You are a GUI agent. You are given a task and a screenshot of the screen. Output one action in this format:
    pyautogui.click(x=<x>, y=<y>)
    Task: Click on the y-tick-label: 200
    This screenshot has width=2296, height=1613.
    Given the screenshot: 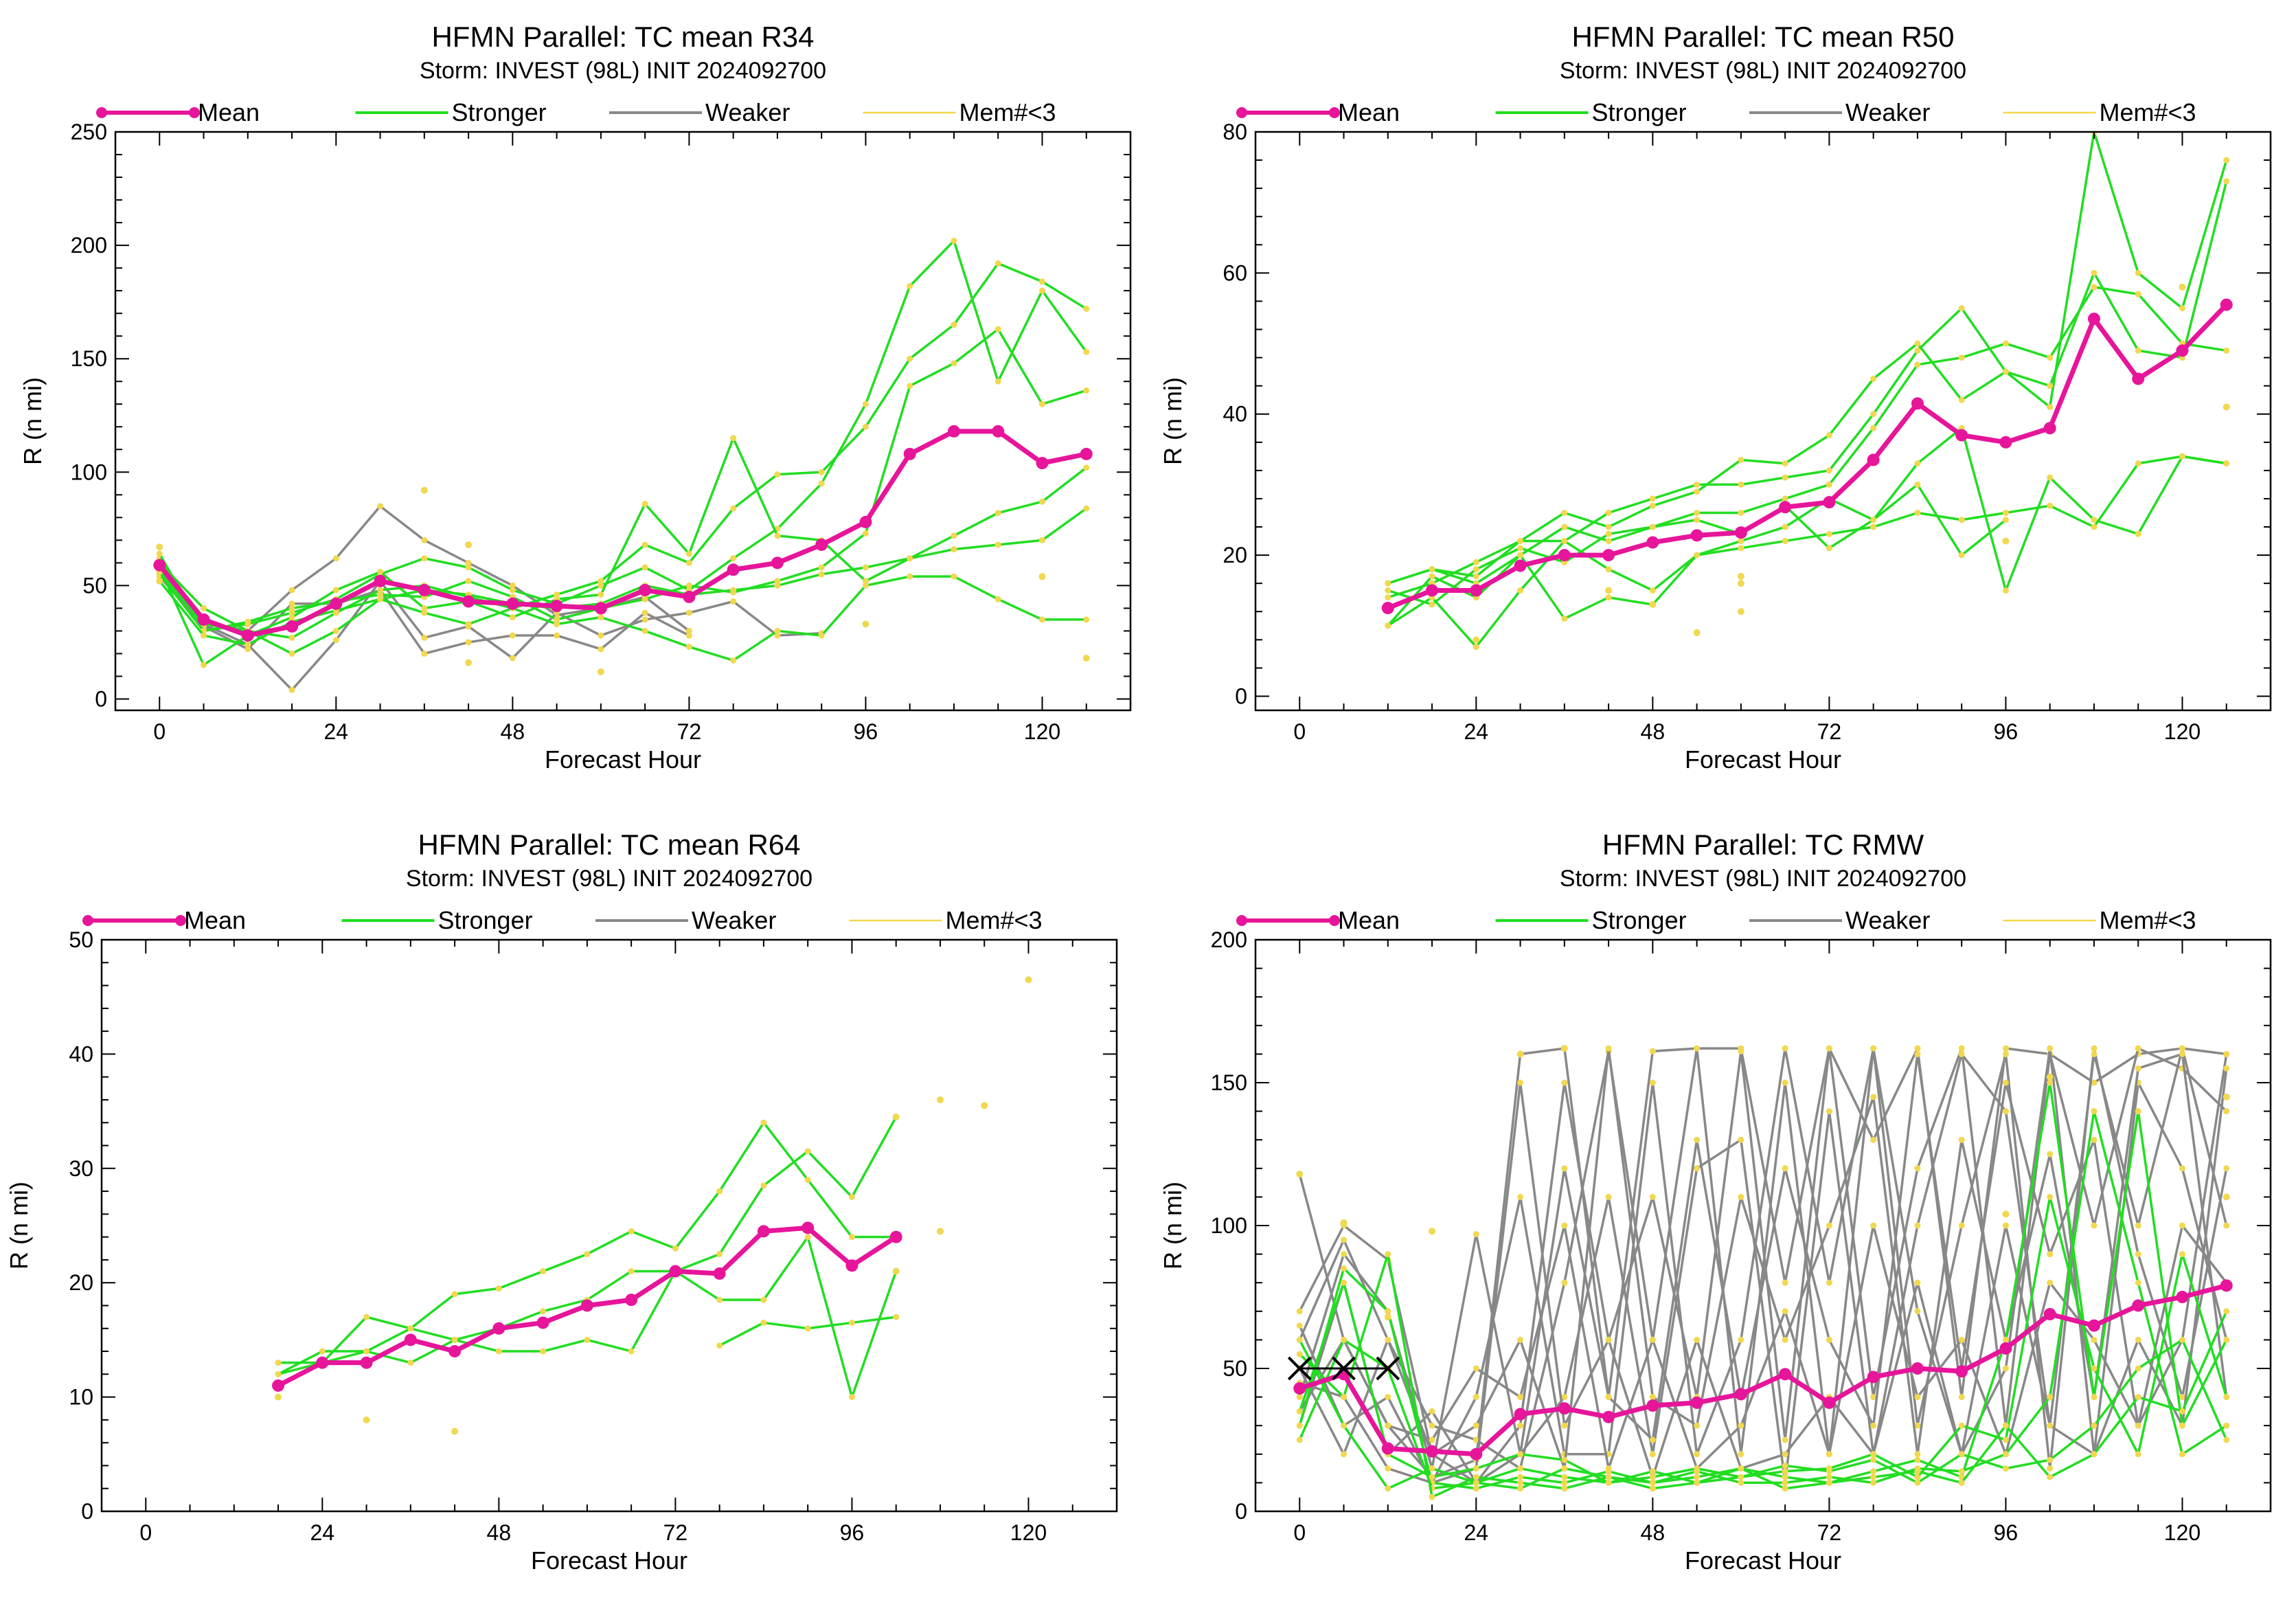 What is the action you would take?
    pyautogui.click(x=89, y=245)
    